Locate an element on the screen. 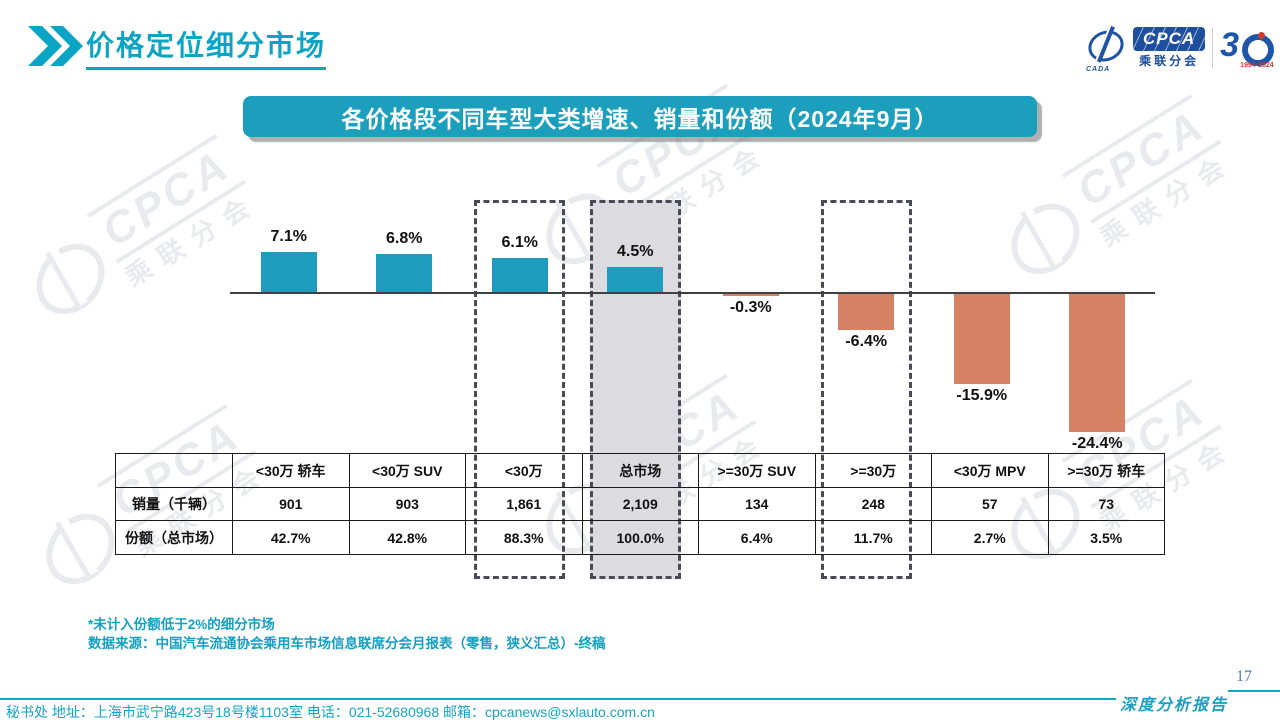 This screenshot has width=1280, height=720. cada-swoosh-icon: CADA is located at coordinates (1106, 49).